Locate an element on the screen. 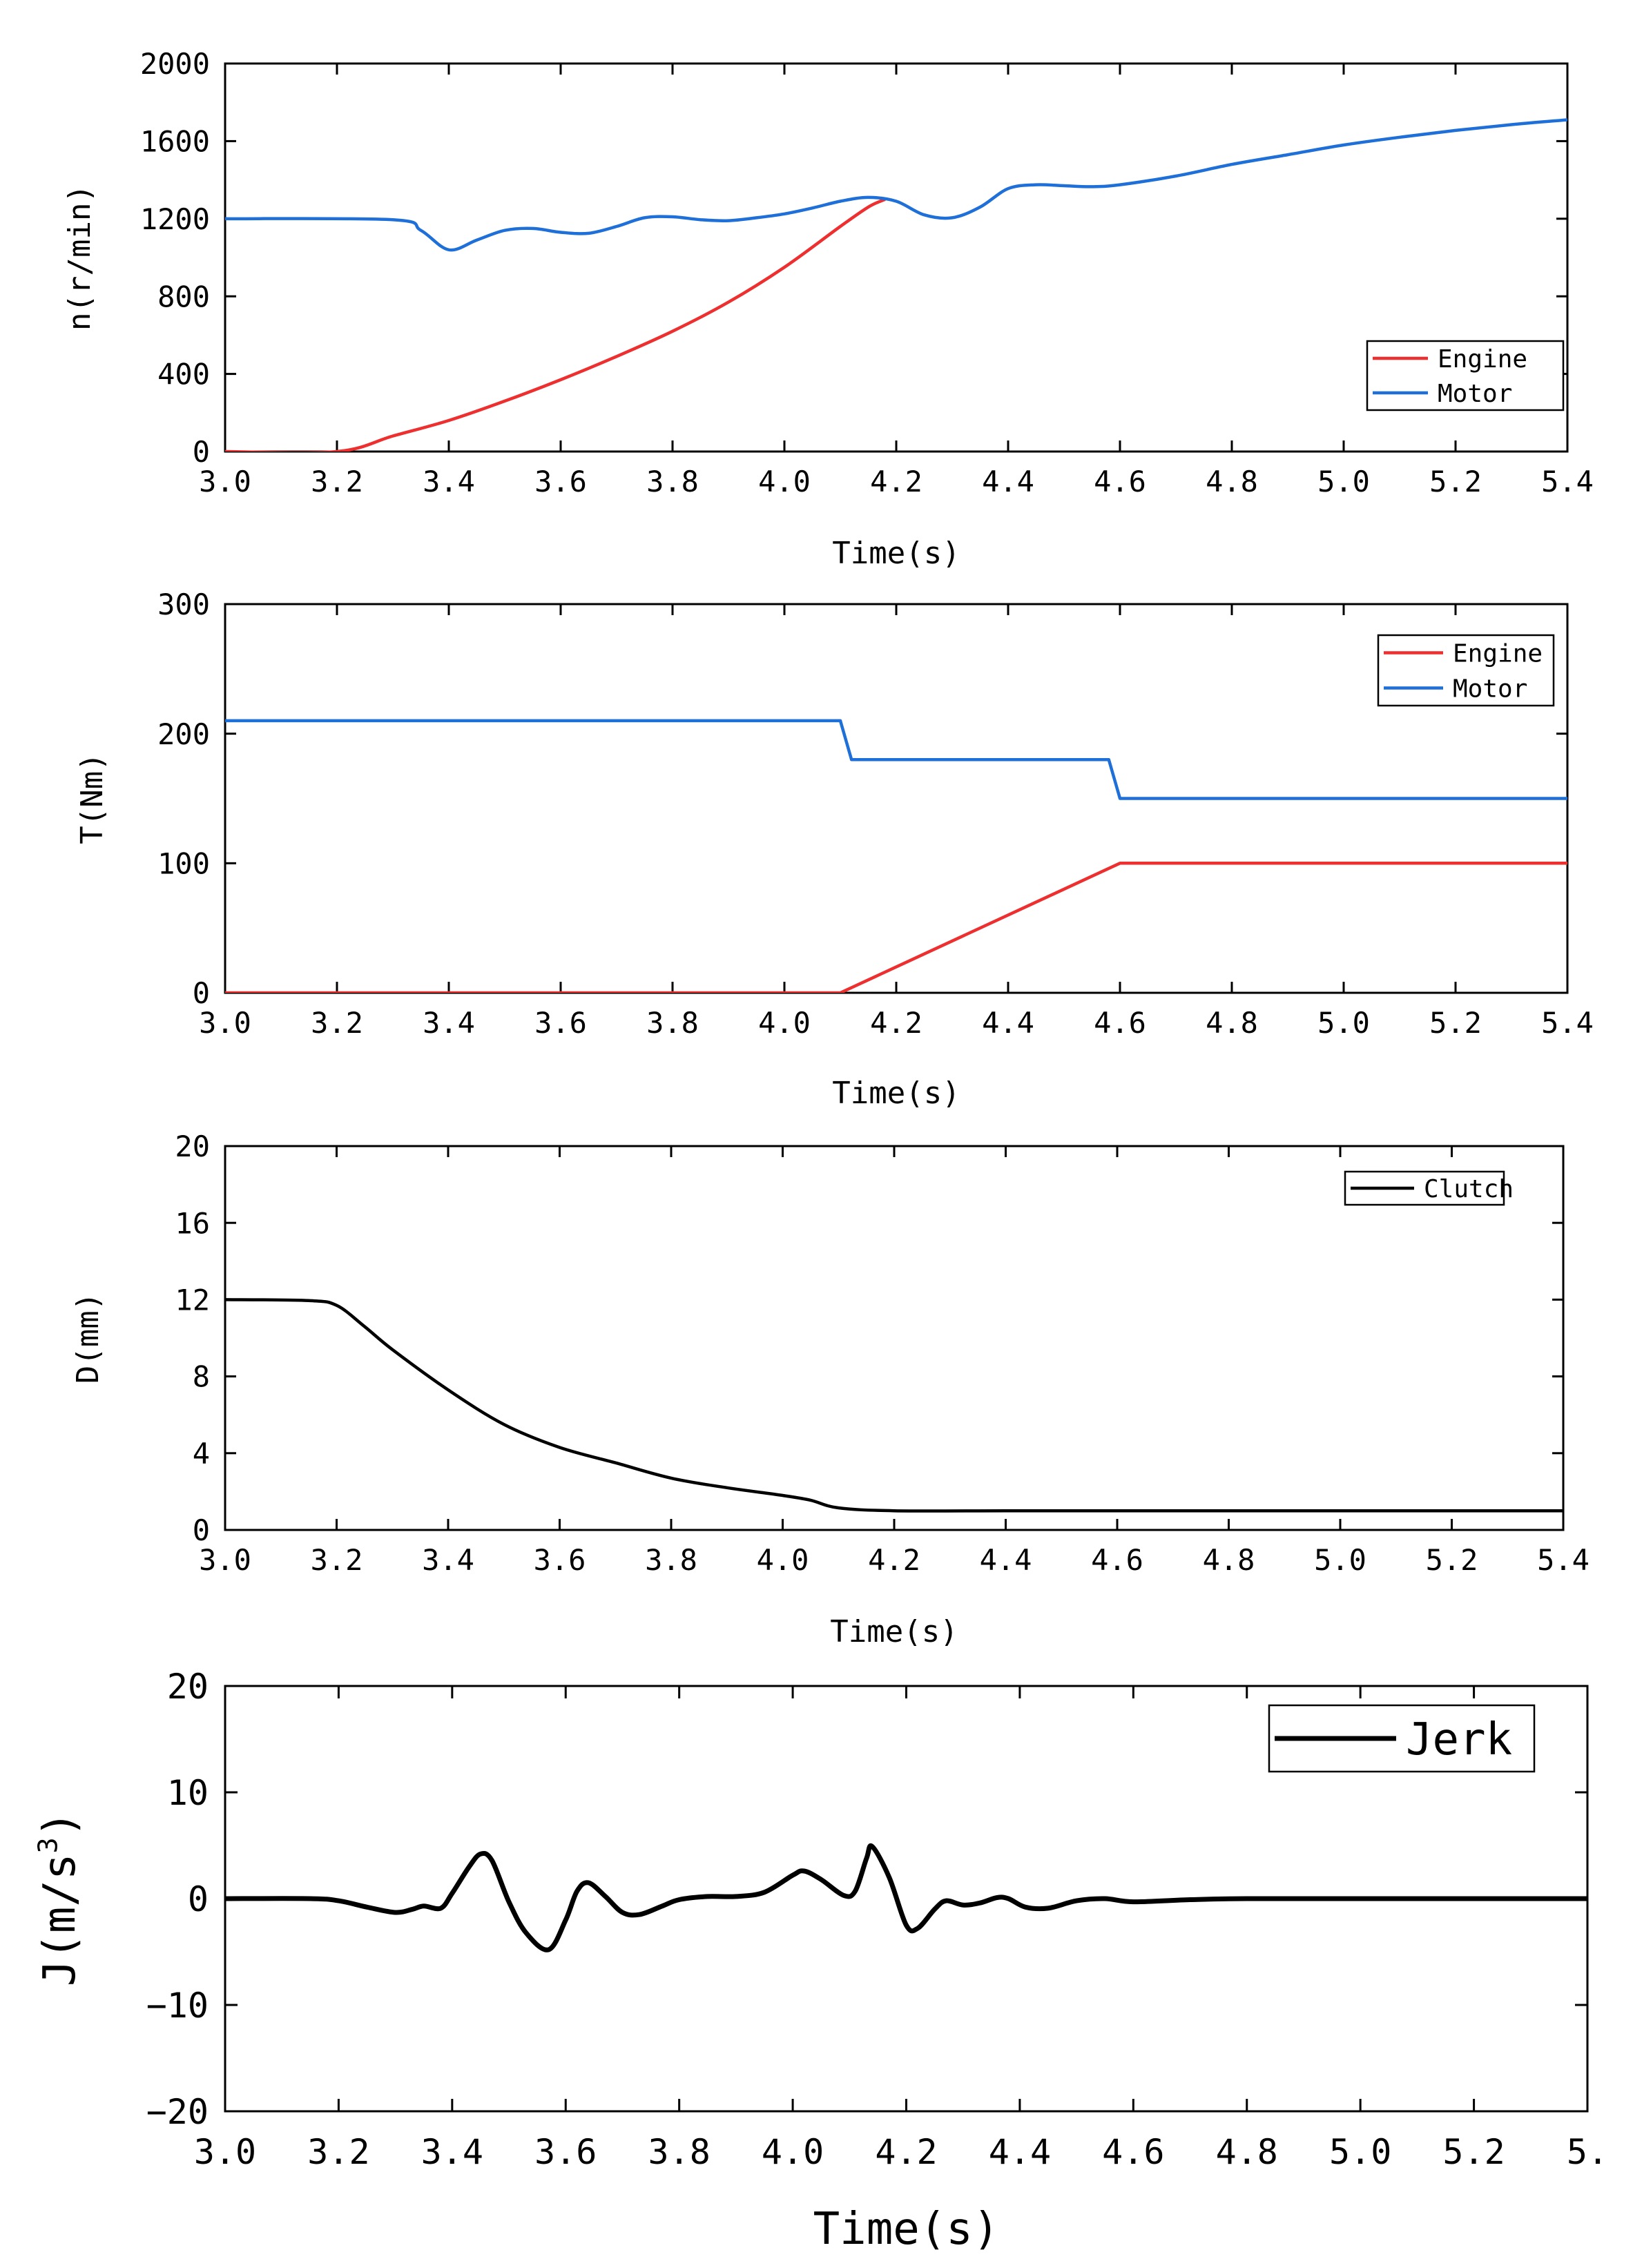  y-tick-label: 4 is located at coordinates (201, 1454).